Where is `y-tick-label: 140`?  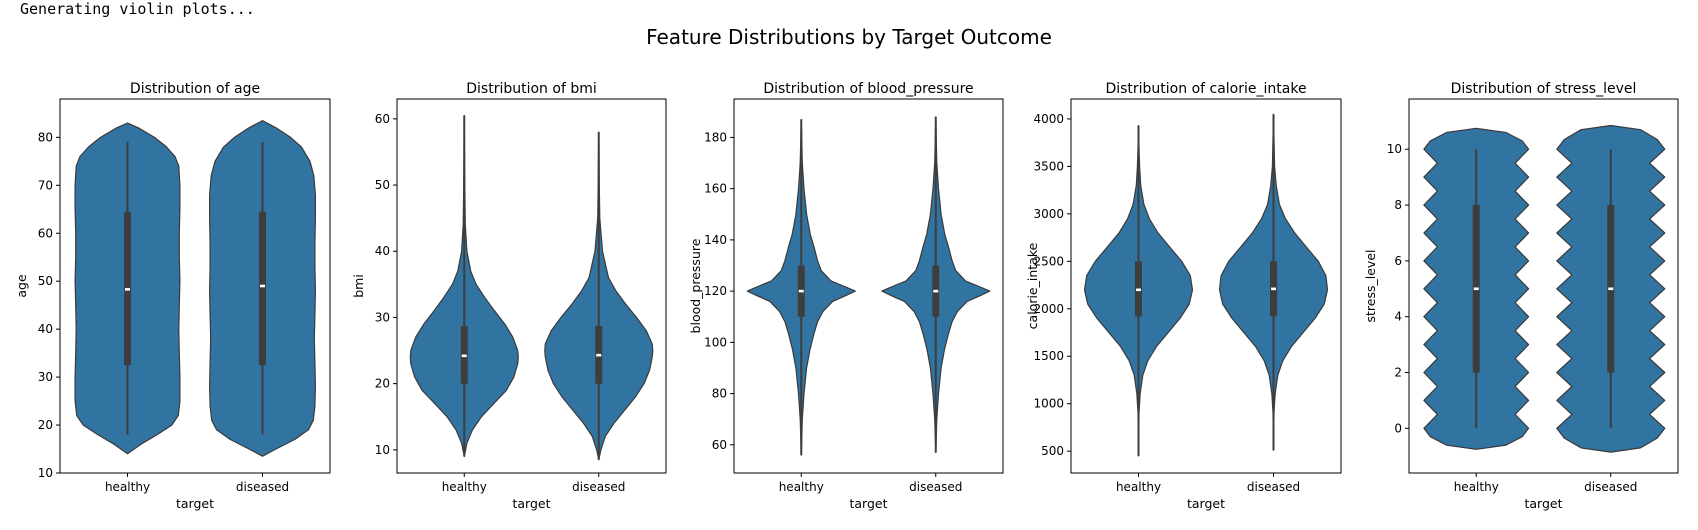 y-tick-label: 140 is located at coordinates (715, 240).